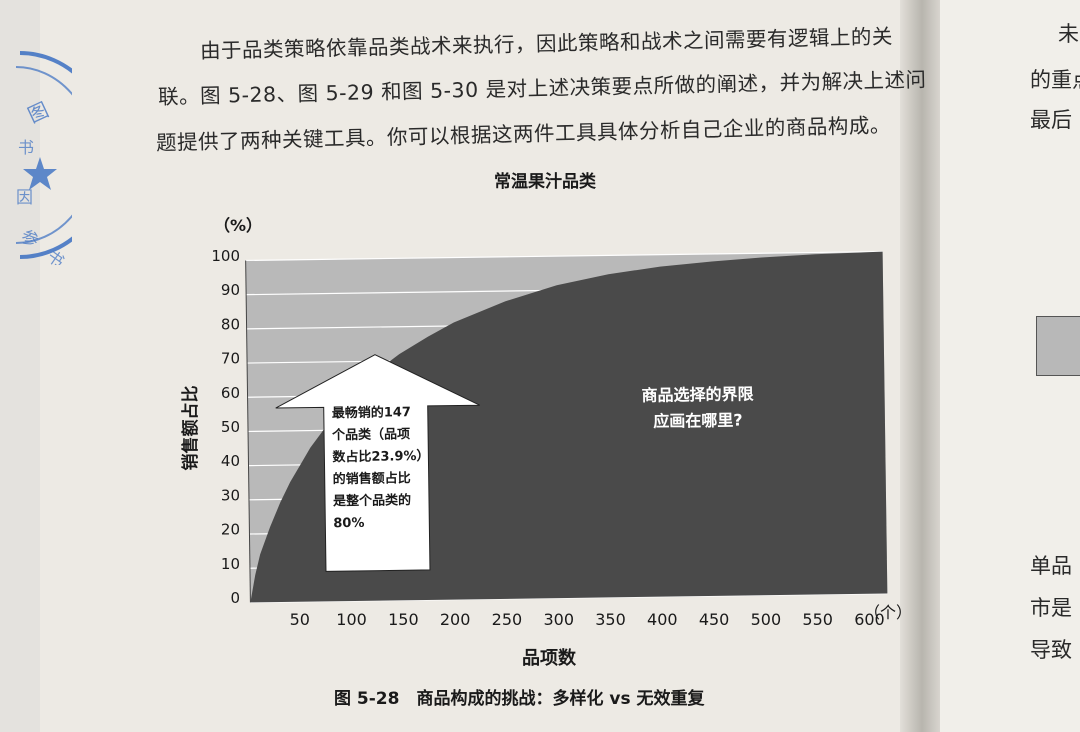 This screenshot has height=732, width=1080. What do you see at coordinates (519, 699) in the screenshot?
I see `figure-caption: 图 5-28 商品构成的挑战：多样化 vs 无效重复` at bounding box center [519, 699].